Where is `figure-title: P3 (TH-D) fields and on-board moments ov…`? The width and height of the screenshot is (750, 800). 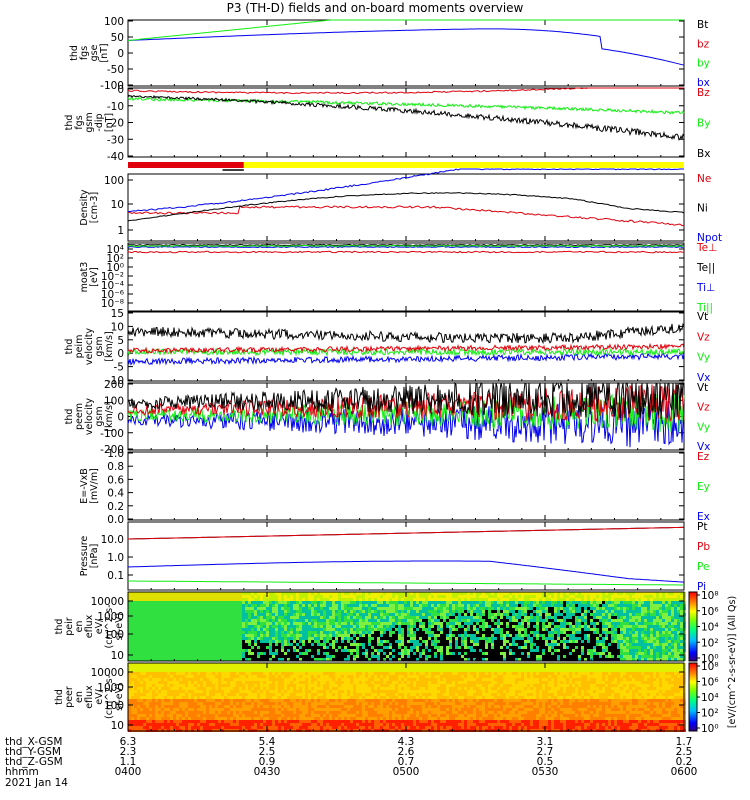 figure-title: P3 (TH-D) fields and on-board moments ov… is located at coordinates (375, 8).